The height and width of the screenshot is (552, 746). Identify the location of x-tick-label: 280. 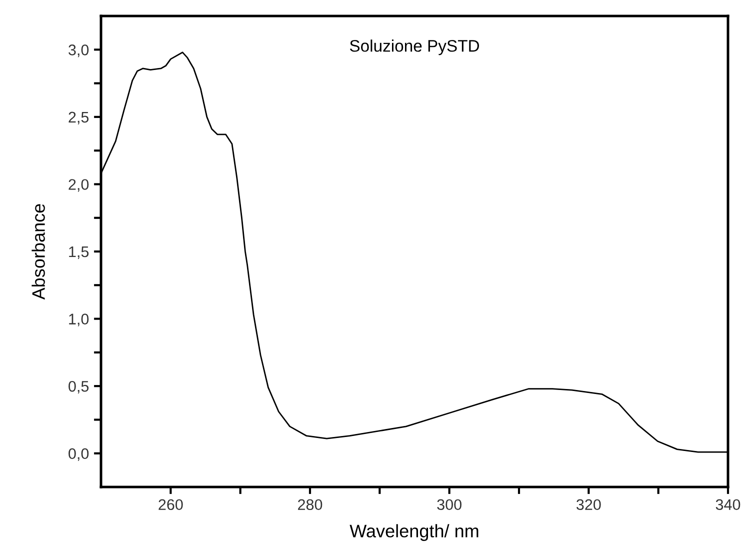
(310, 504).